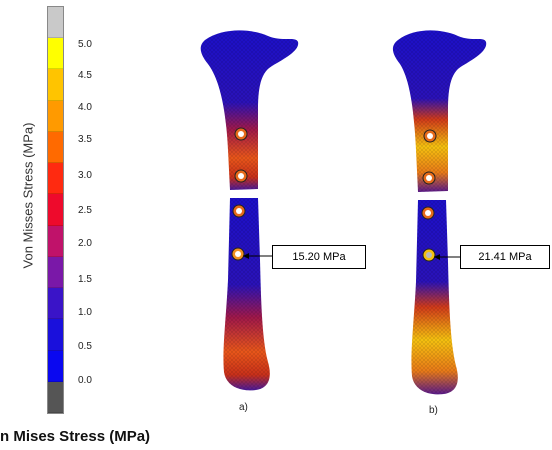 This screenshot has height=450, width=552. What do you see at coordinates (85, 44) in the screenshot?
I see `tick-label: 5.0` at bounding box center [85, 44].